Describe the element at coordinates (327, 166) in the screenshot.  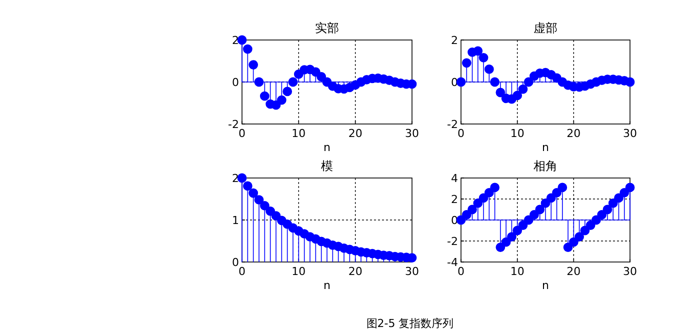
I see `chart-title: 模` at that location.